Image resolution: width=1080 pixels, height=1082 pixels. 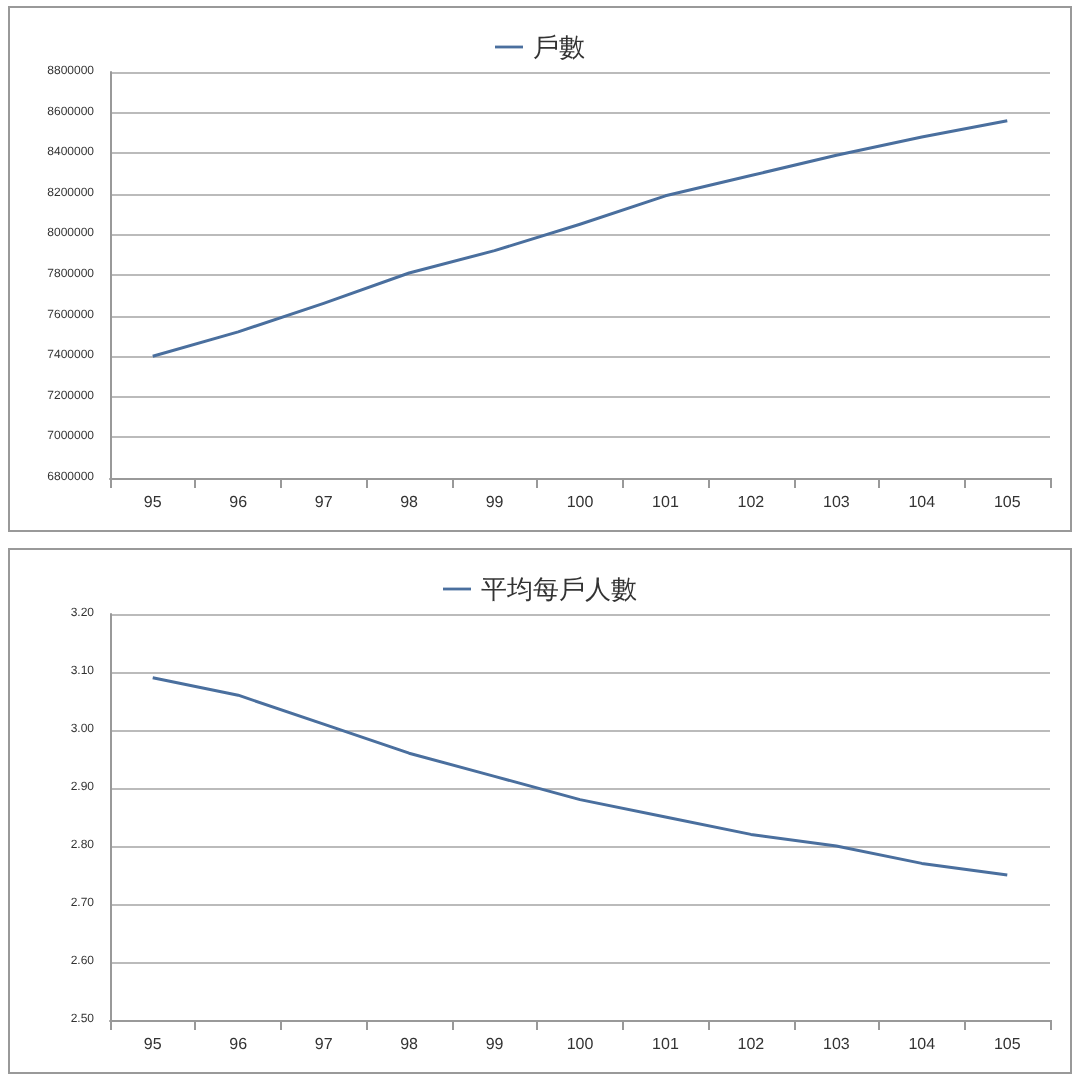 I want to click on legend-label: 戶數, so click(x=559, y=47).